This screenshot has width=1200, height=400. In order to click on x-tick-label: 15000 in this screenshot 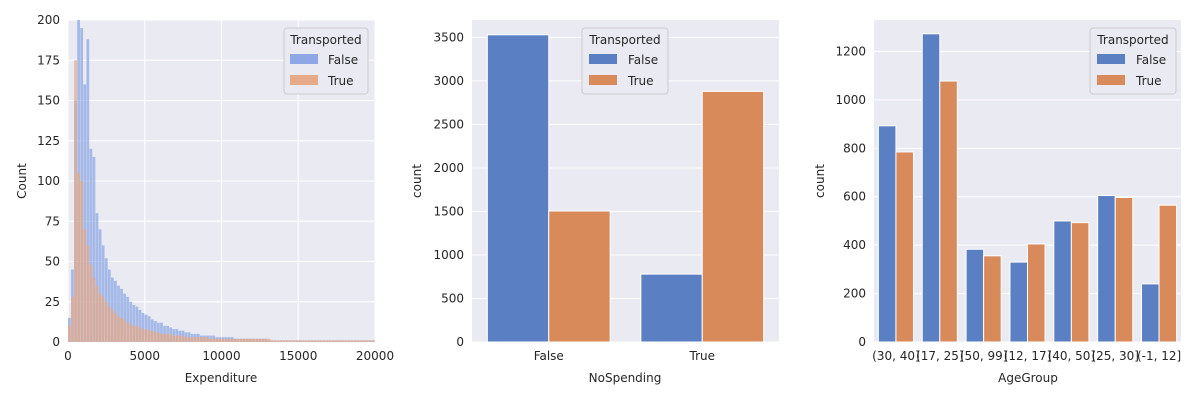, I will do `click(298, 356)`.